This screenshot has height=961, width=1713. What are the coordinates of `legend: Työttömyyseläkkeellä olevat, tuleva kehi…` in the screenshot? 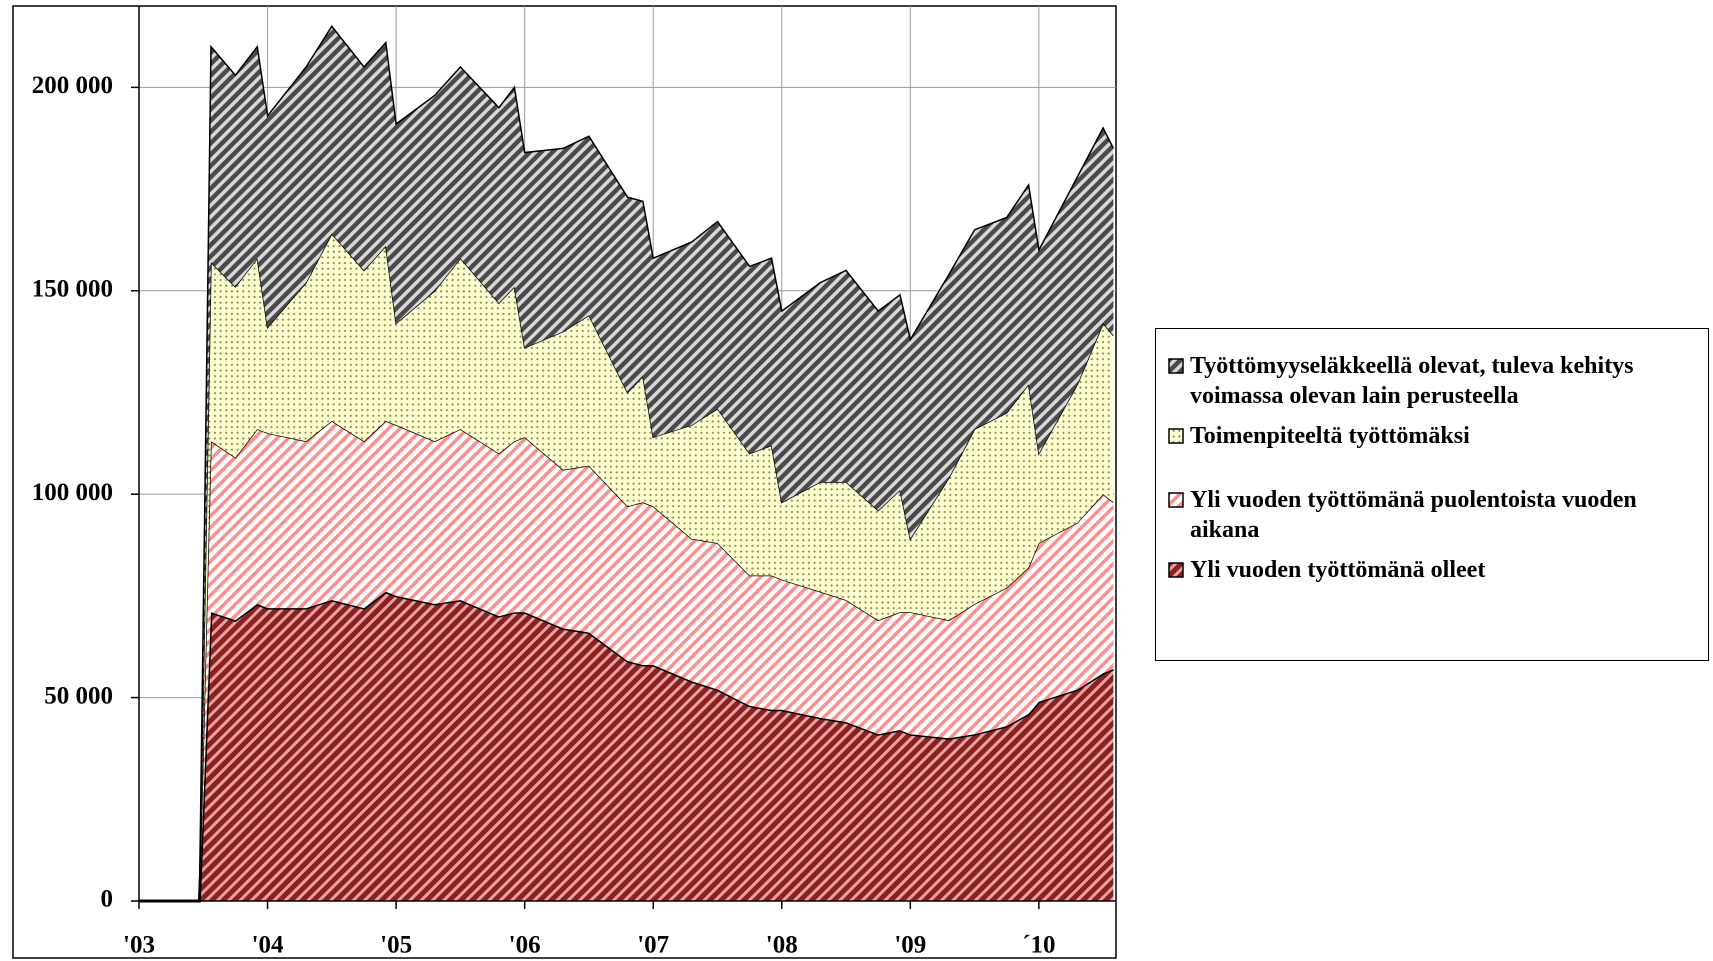 It's located at (1432, 494).